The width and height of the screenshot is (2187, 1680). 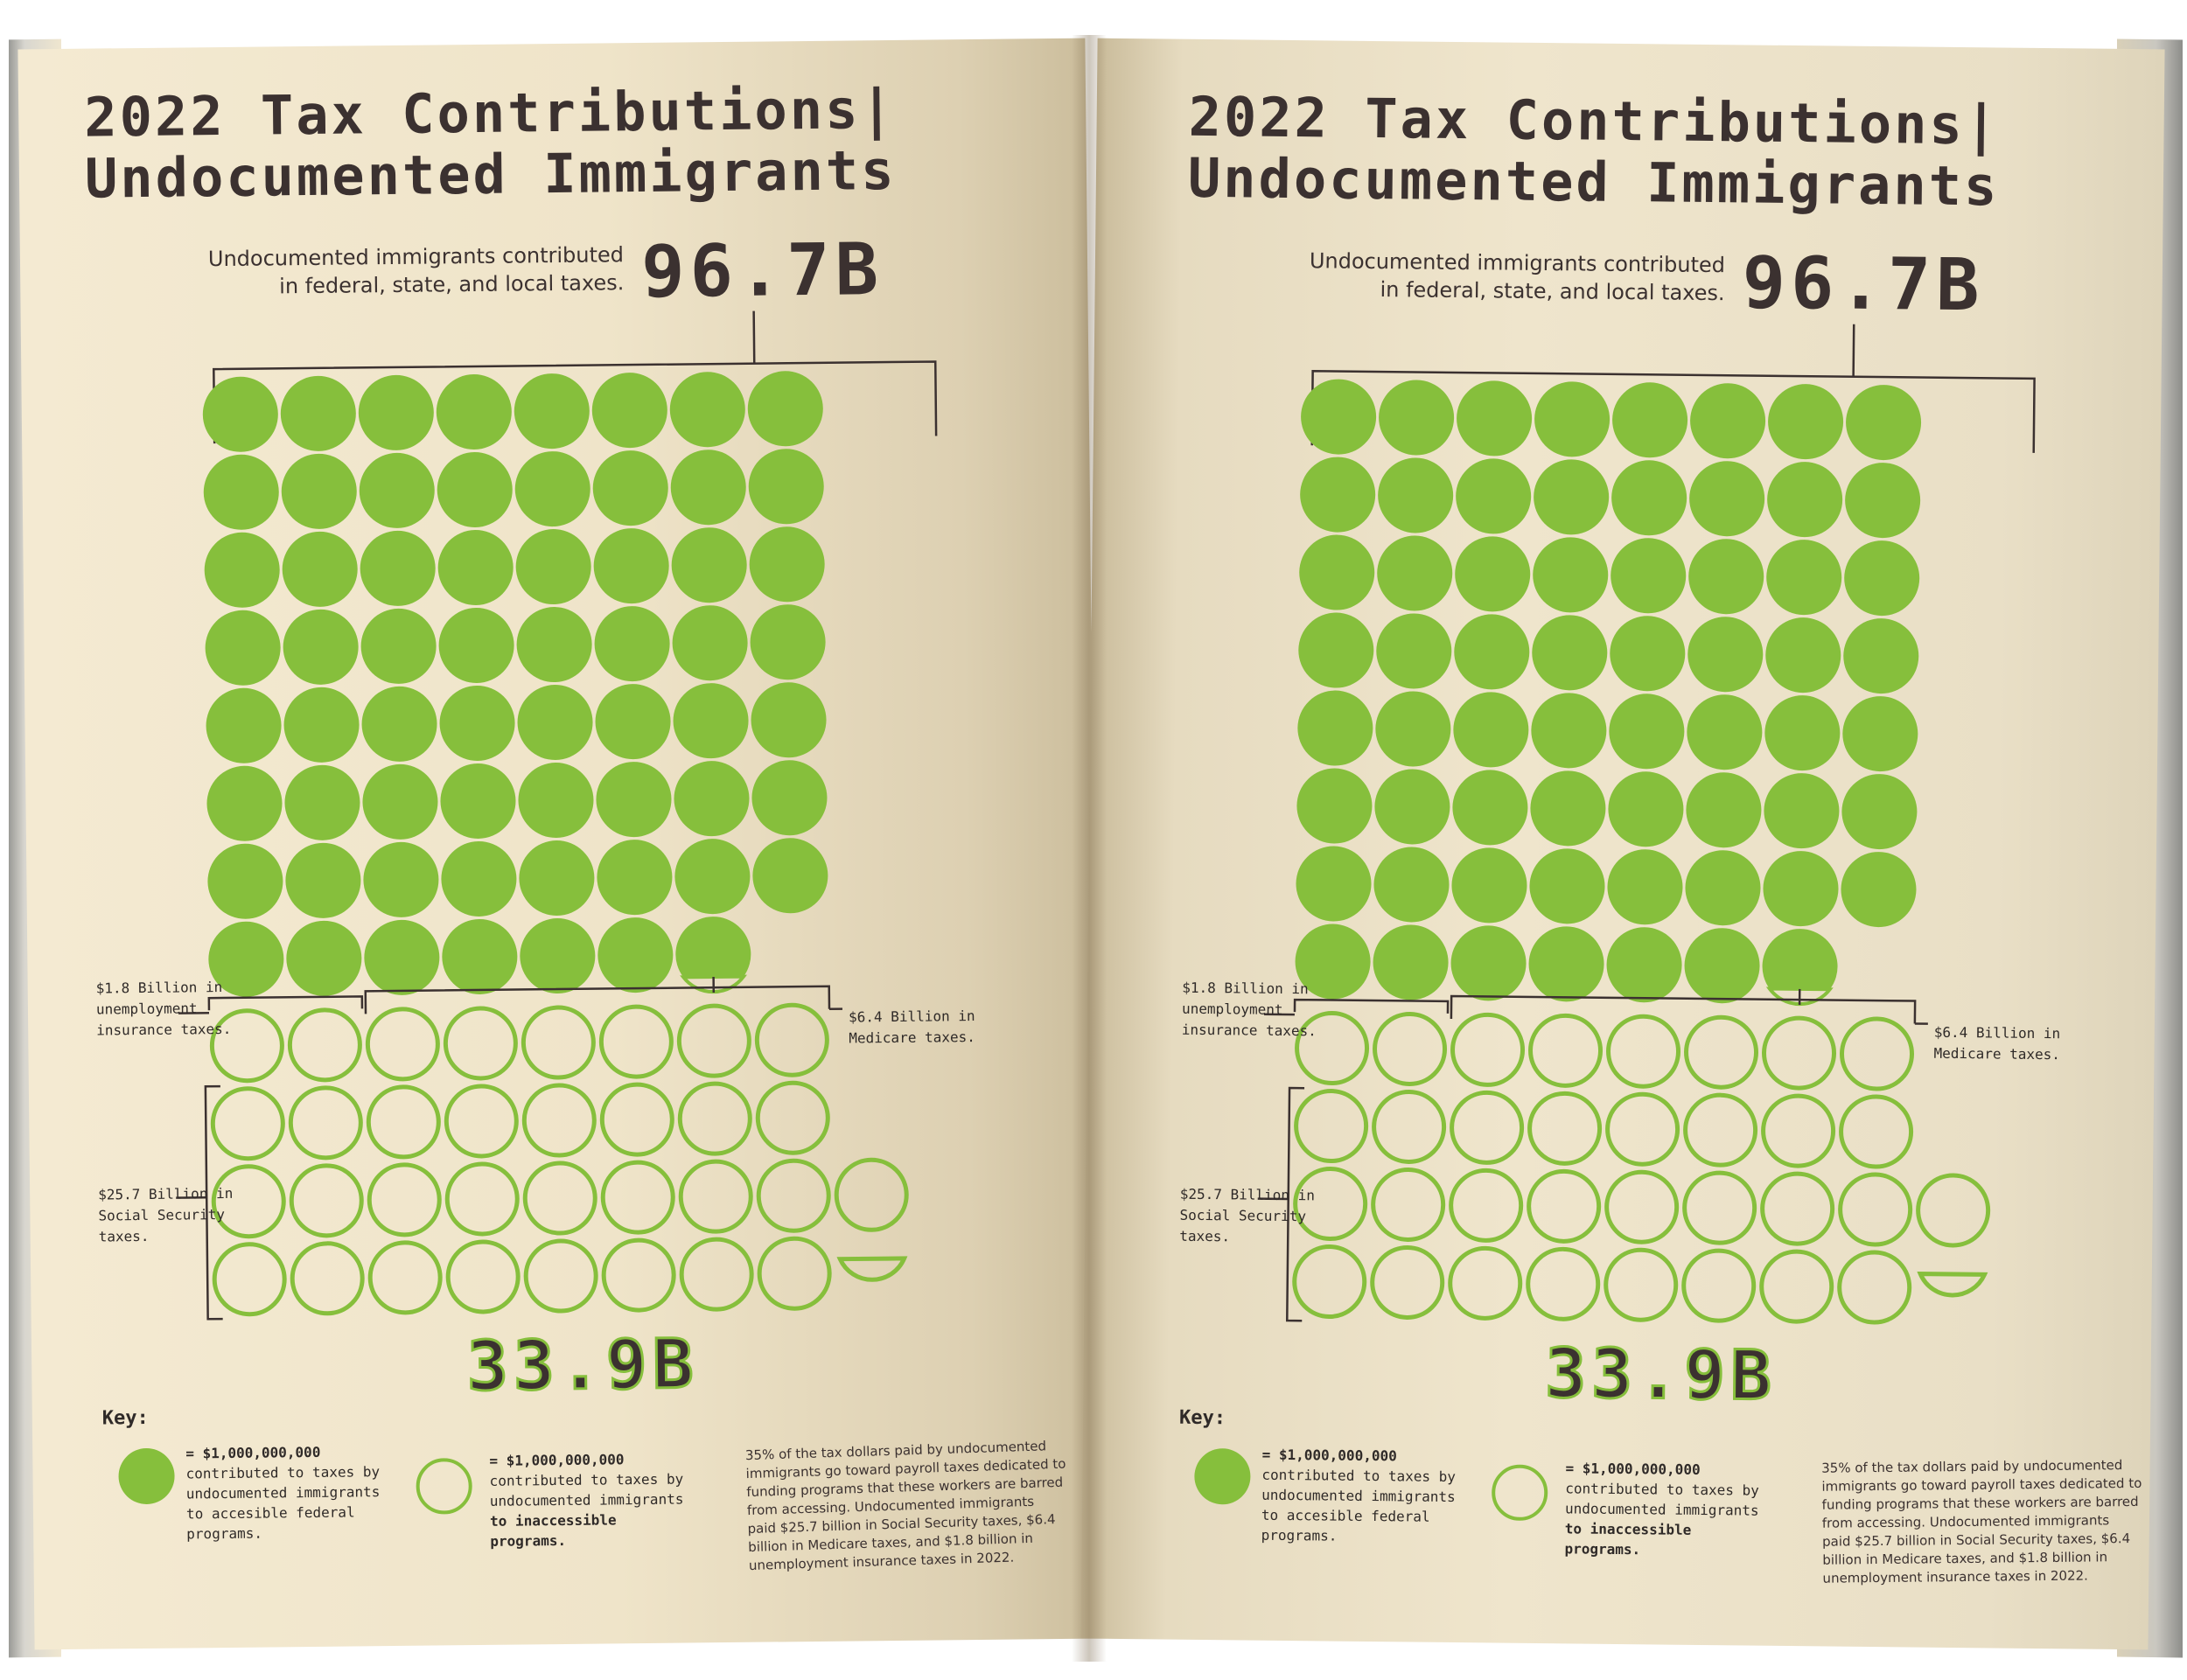 What do you see at coordinates (1955, 1577) in the screenshot?
I see `note-line: unemployment insurance taxes in 2022.` at bounding box center [1955, 1577].